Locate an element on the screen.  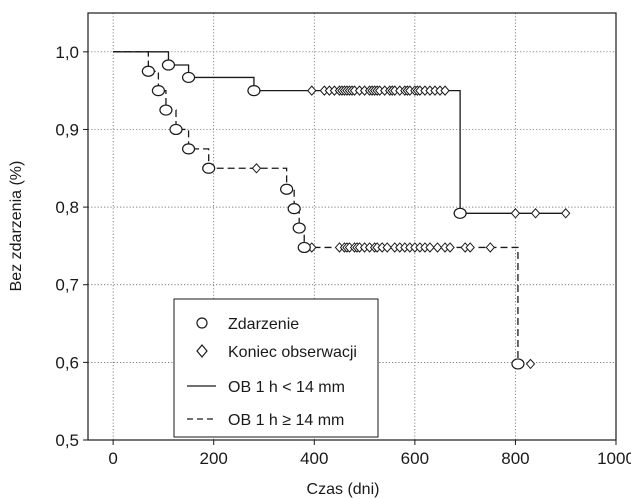
y-tick-label: 1,0 is located at coordinates (67, 52).